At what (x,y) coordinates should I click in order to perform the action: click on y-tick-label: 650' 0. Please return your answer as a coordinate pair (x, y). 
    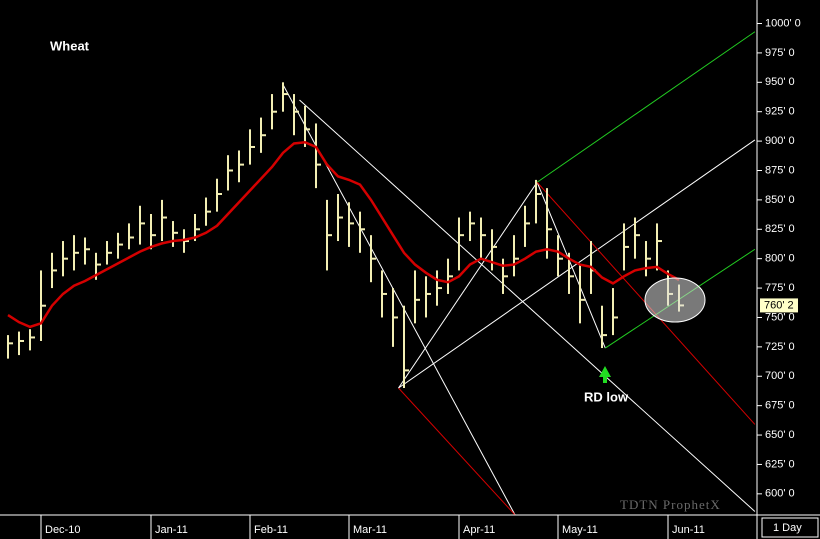
    Looking at the image, I should click on (780, 435).